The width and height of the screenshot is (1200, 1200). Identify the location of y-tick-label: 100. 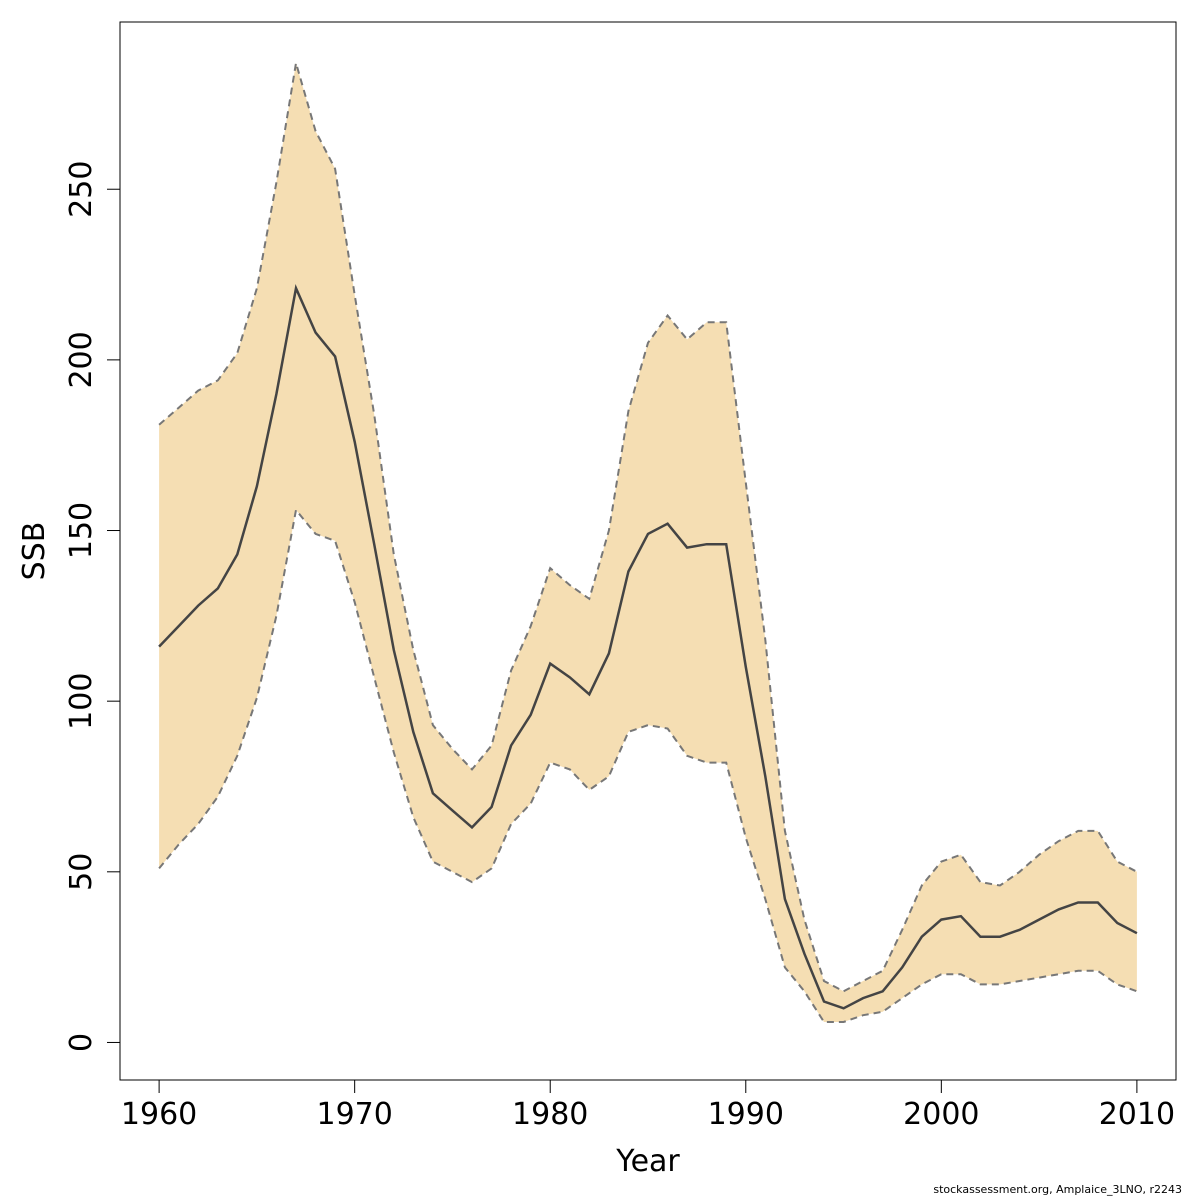
(81, 701).